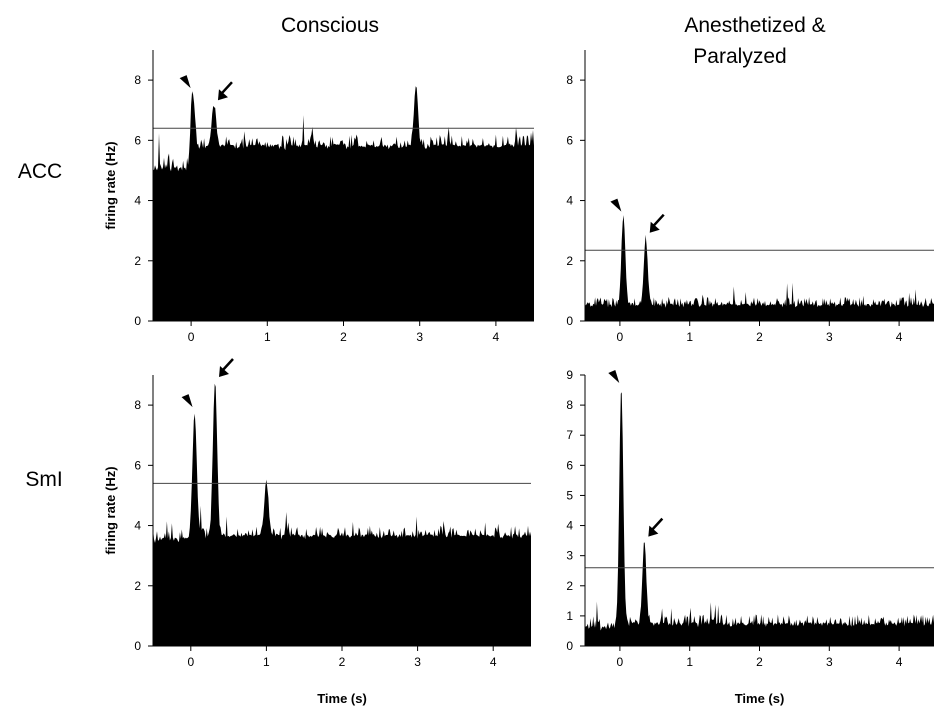  Describe the element at coordinates (569, 616) in the screenshot. I see `y-tick-label: 1` at that location.